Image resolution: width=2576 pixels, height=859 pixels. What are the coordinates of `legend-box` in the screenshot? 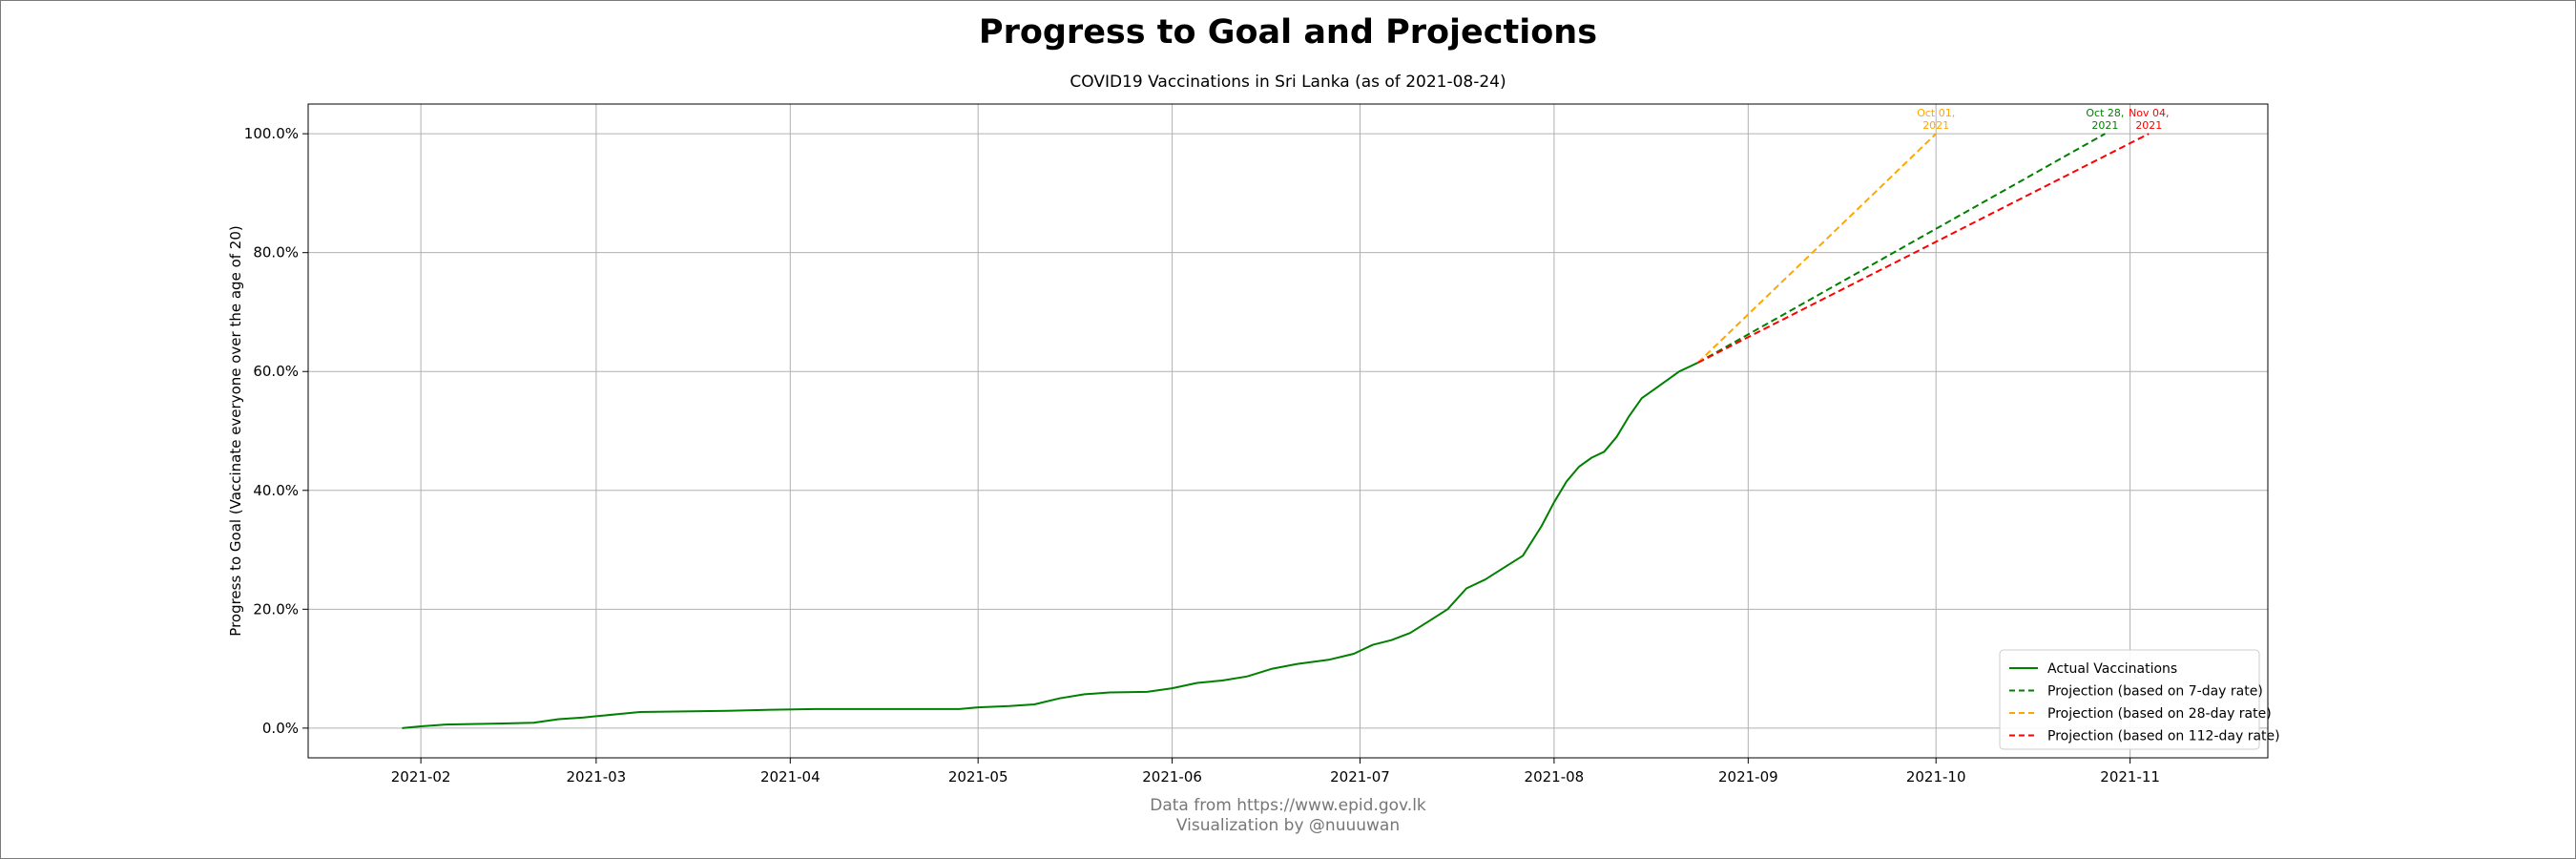 It's located at (2129, 699).